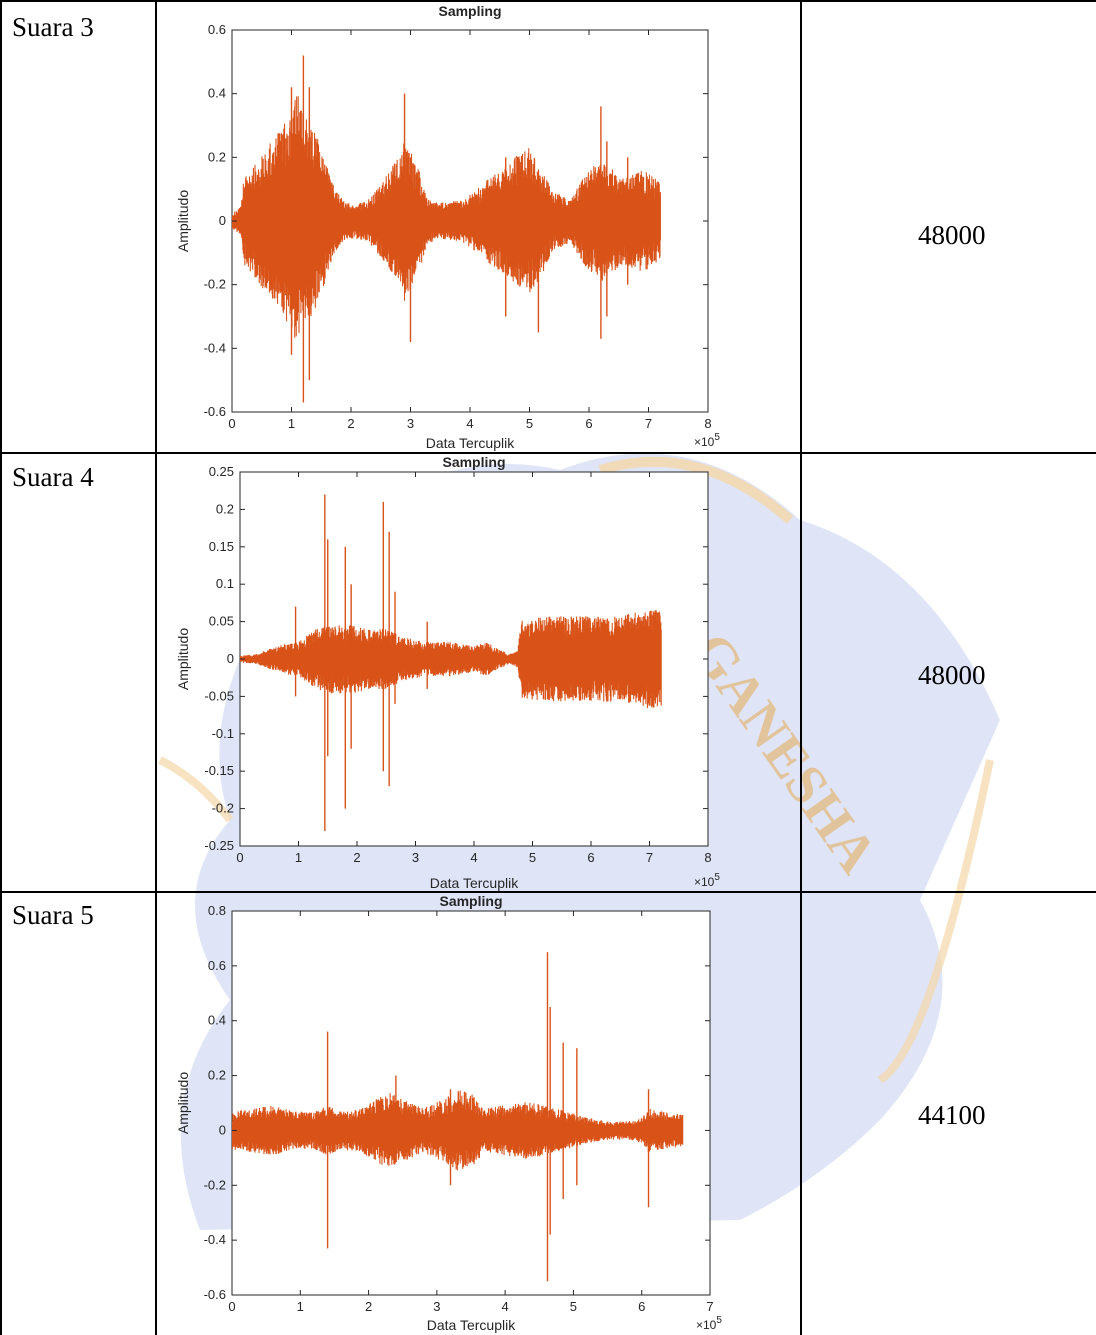 This screenshot has width=1096, height=1335. Describe the element at coordinates (53, 915) in the screenshot. I see `row-label-suara-5: Suara 5` at that location.